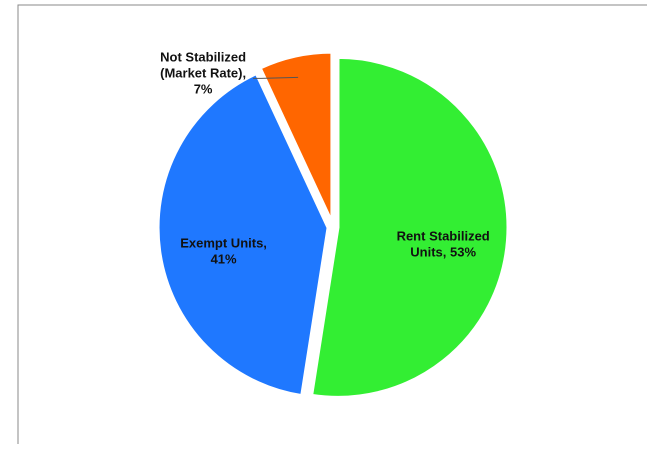  I want to click on leader-line, so click(276, 77).